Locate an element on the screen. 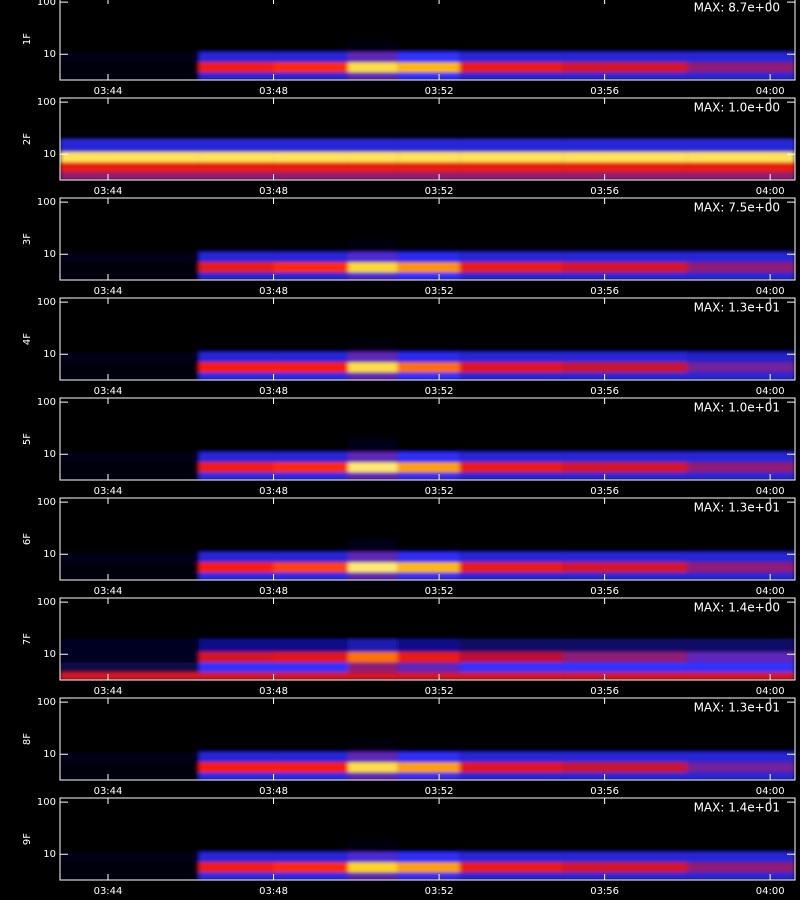  max-label: MAX: 8.7e+00 is located at coordinates (737, 8).